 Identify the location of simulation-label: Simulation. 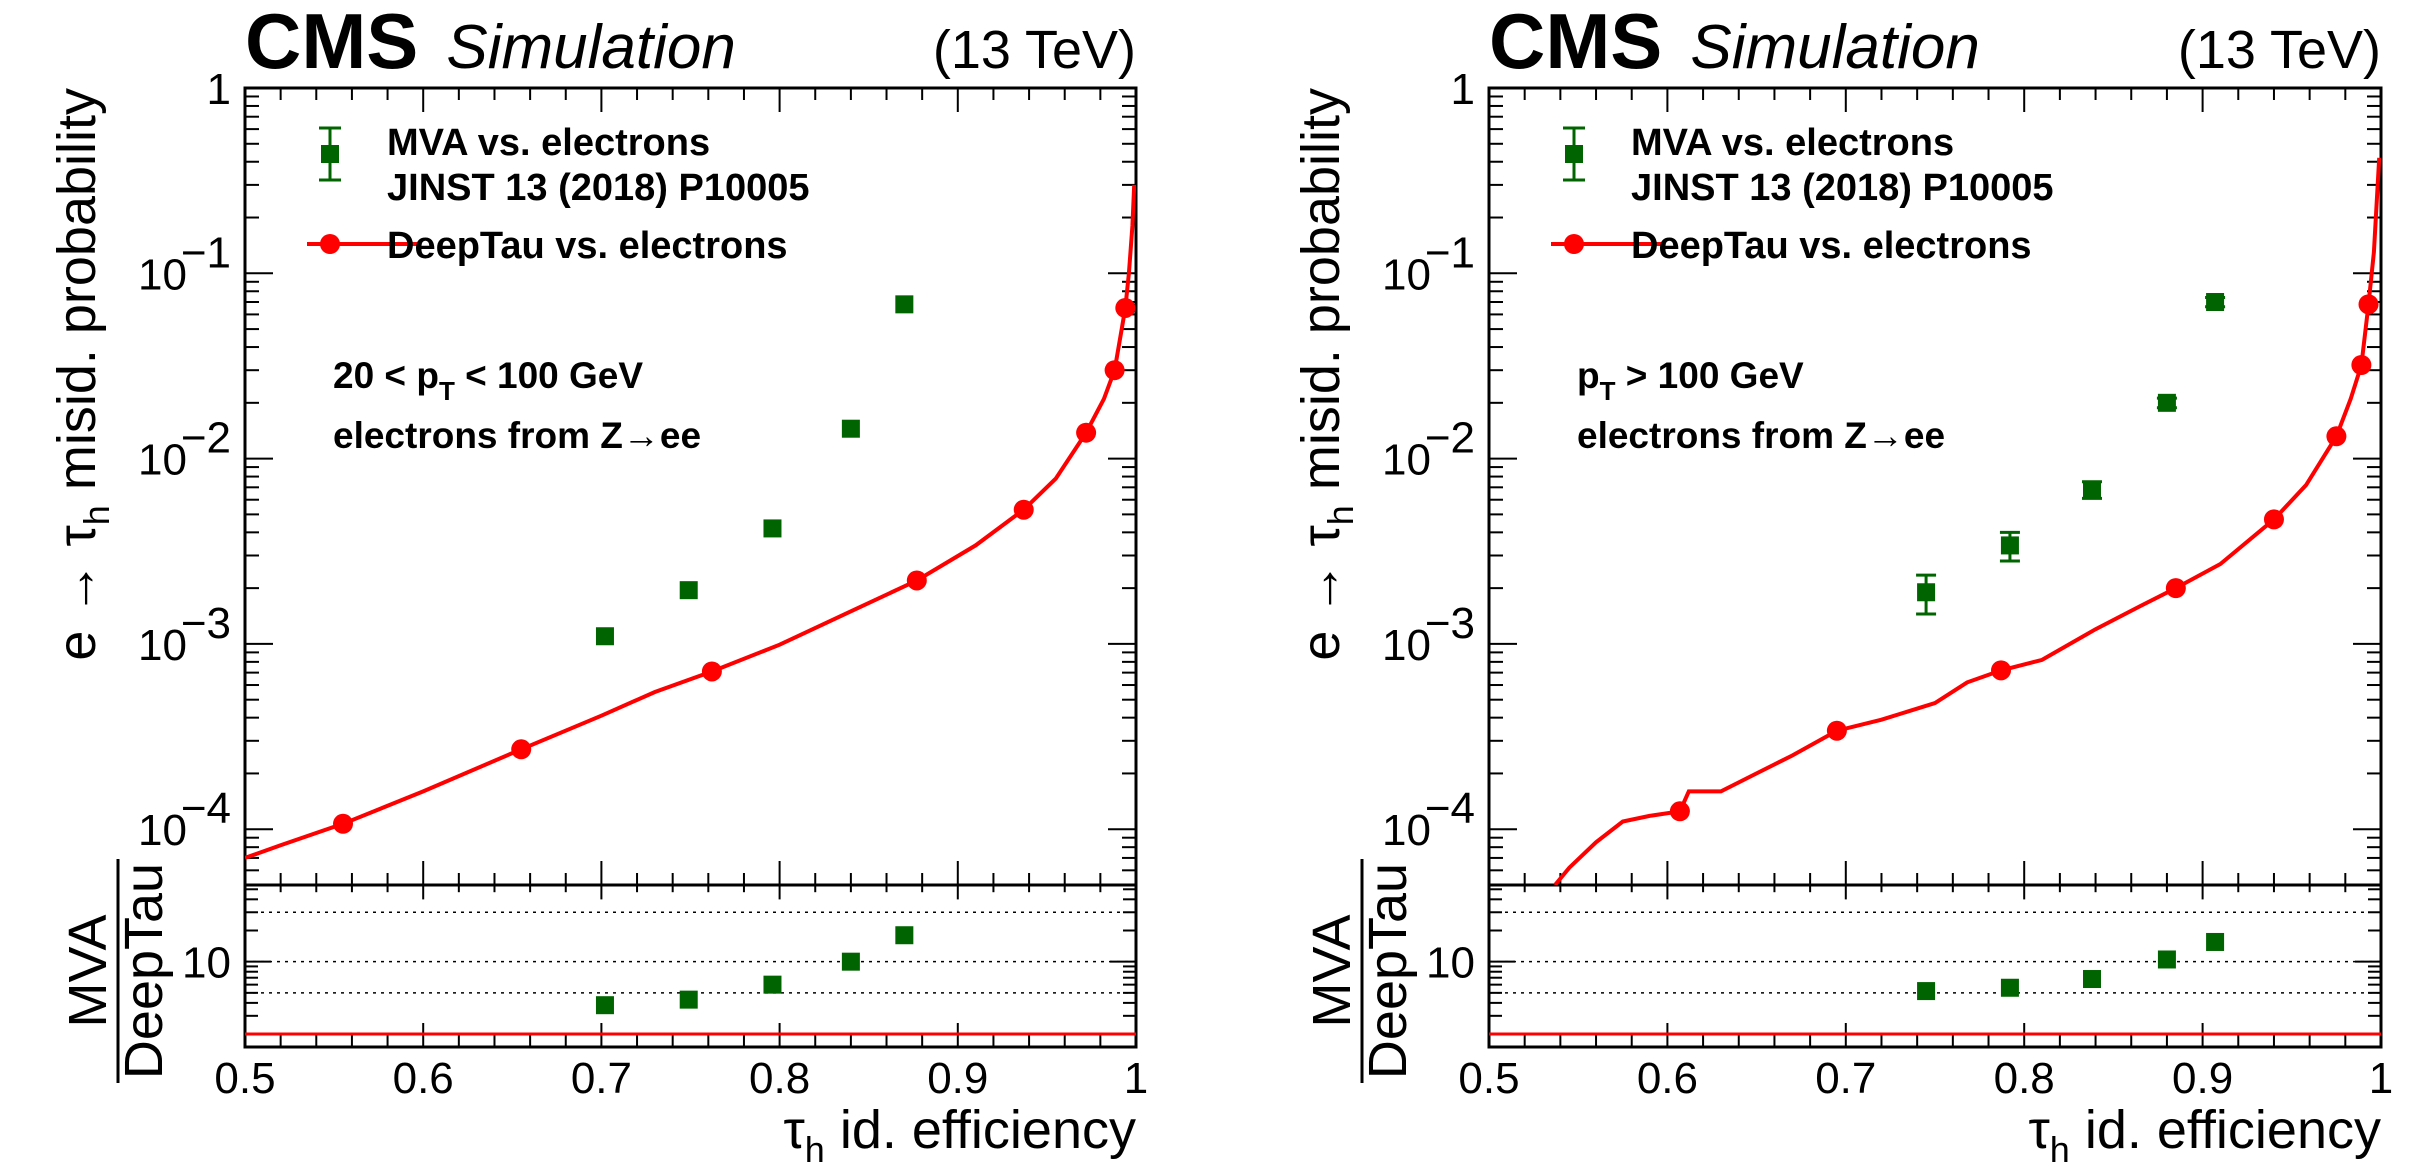
(590, 47).